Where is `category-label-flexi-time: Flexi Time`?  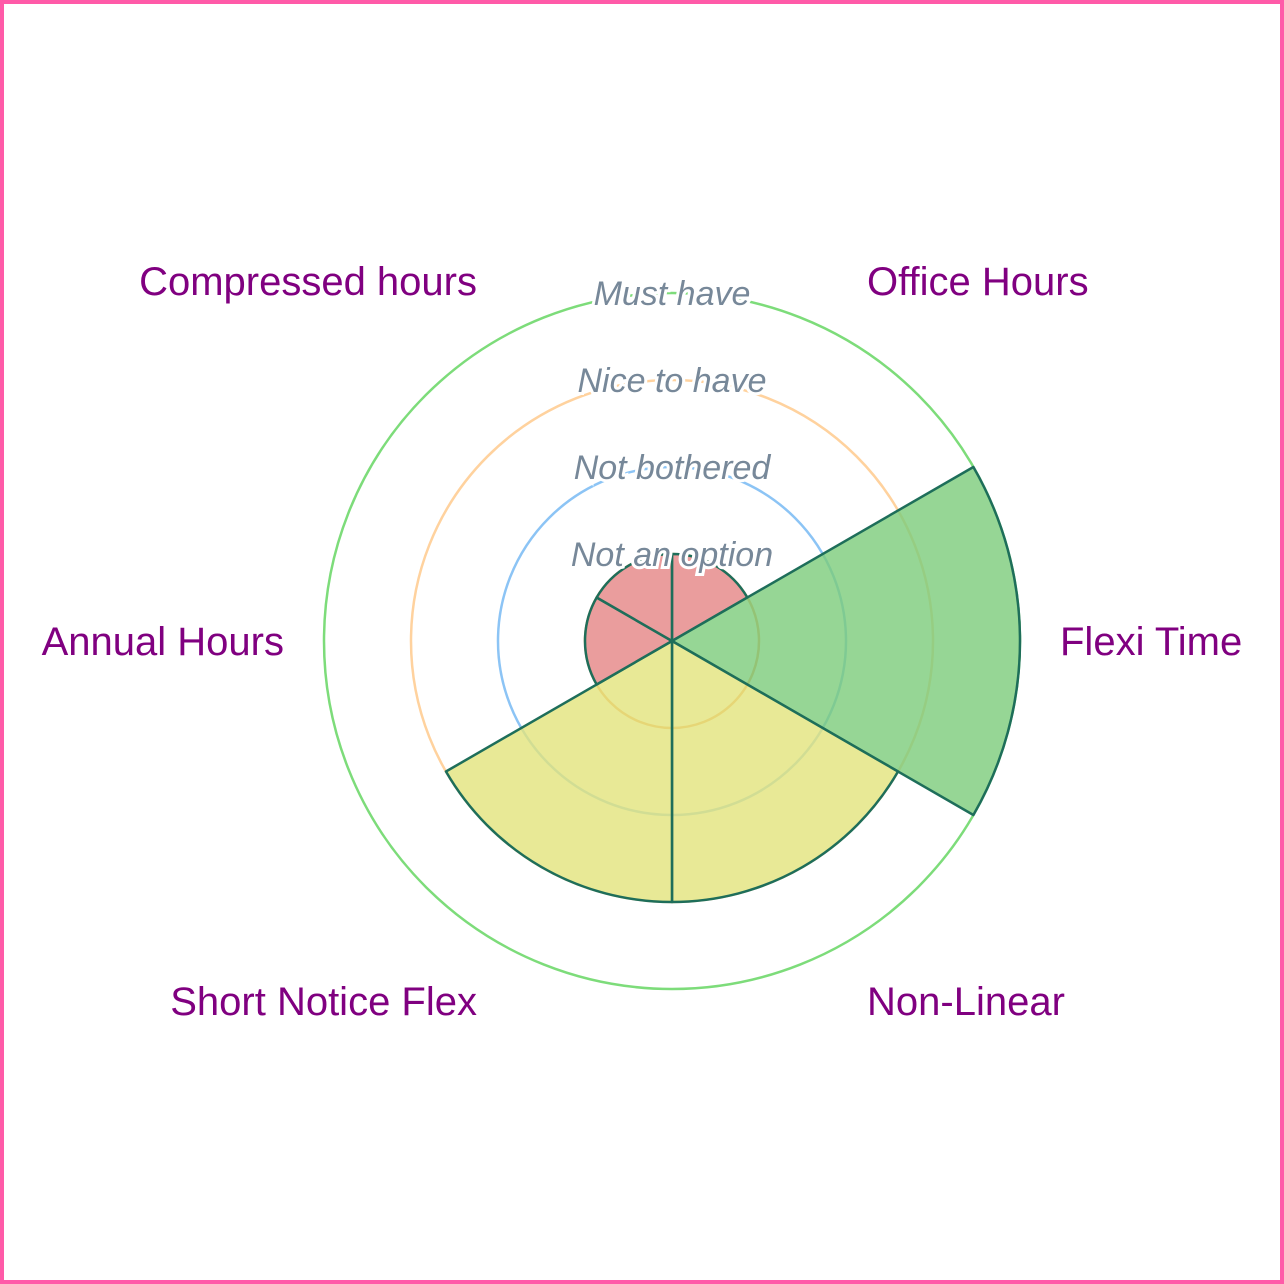
category-label-flexi-time: Flexi Time is located at coordinates (1151, 642).